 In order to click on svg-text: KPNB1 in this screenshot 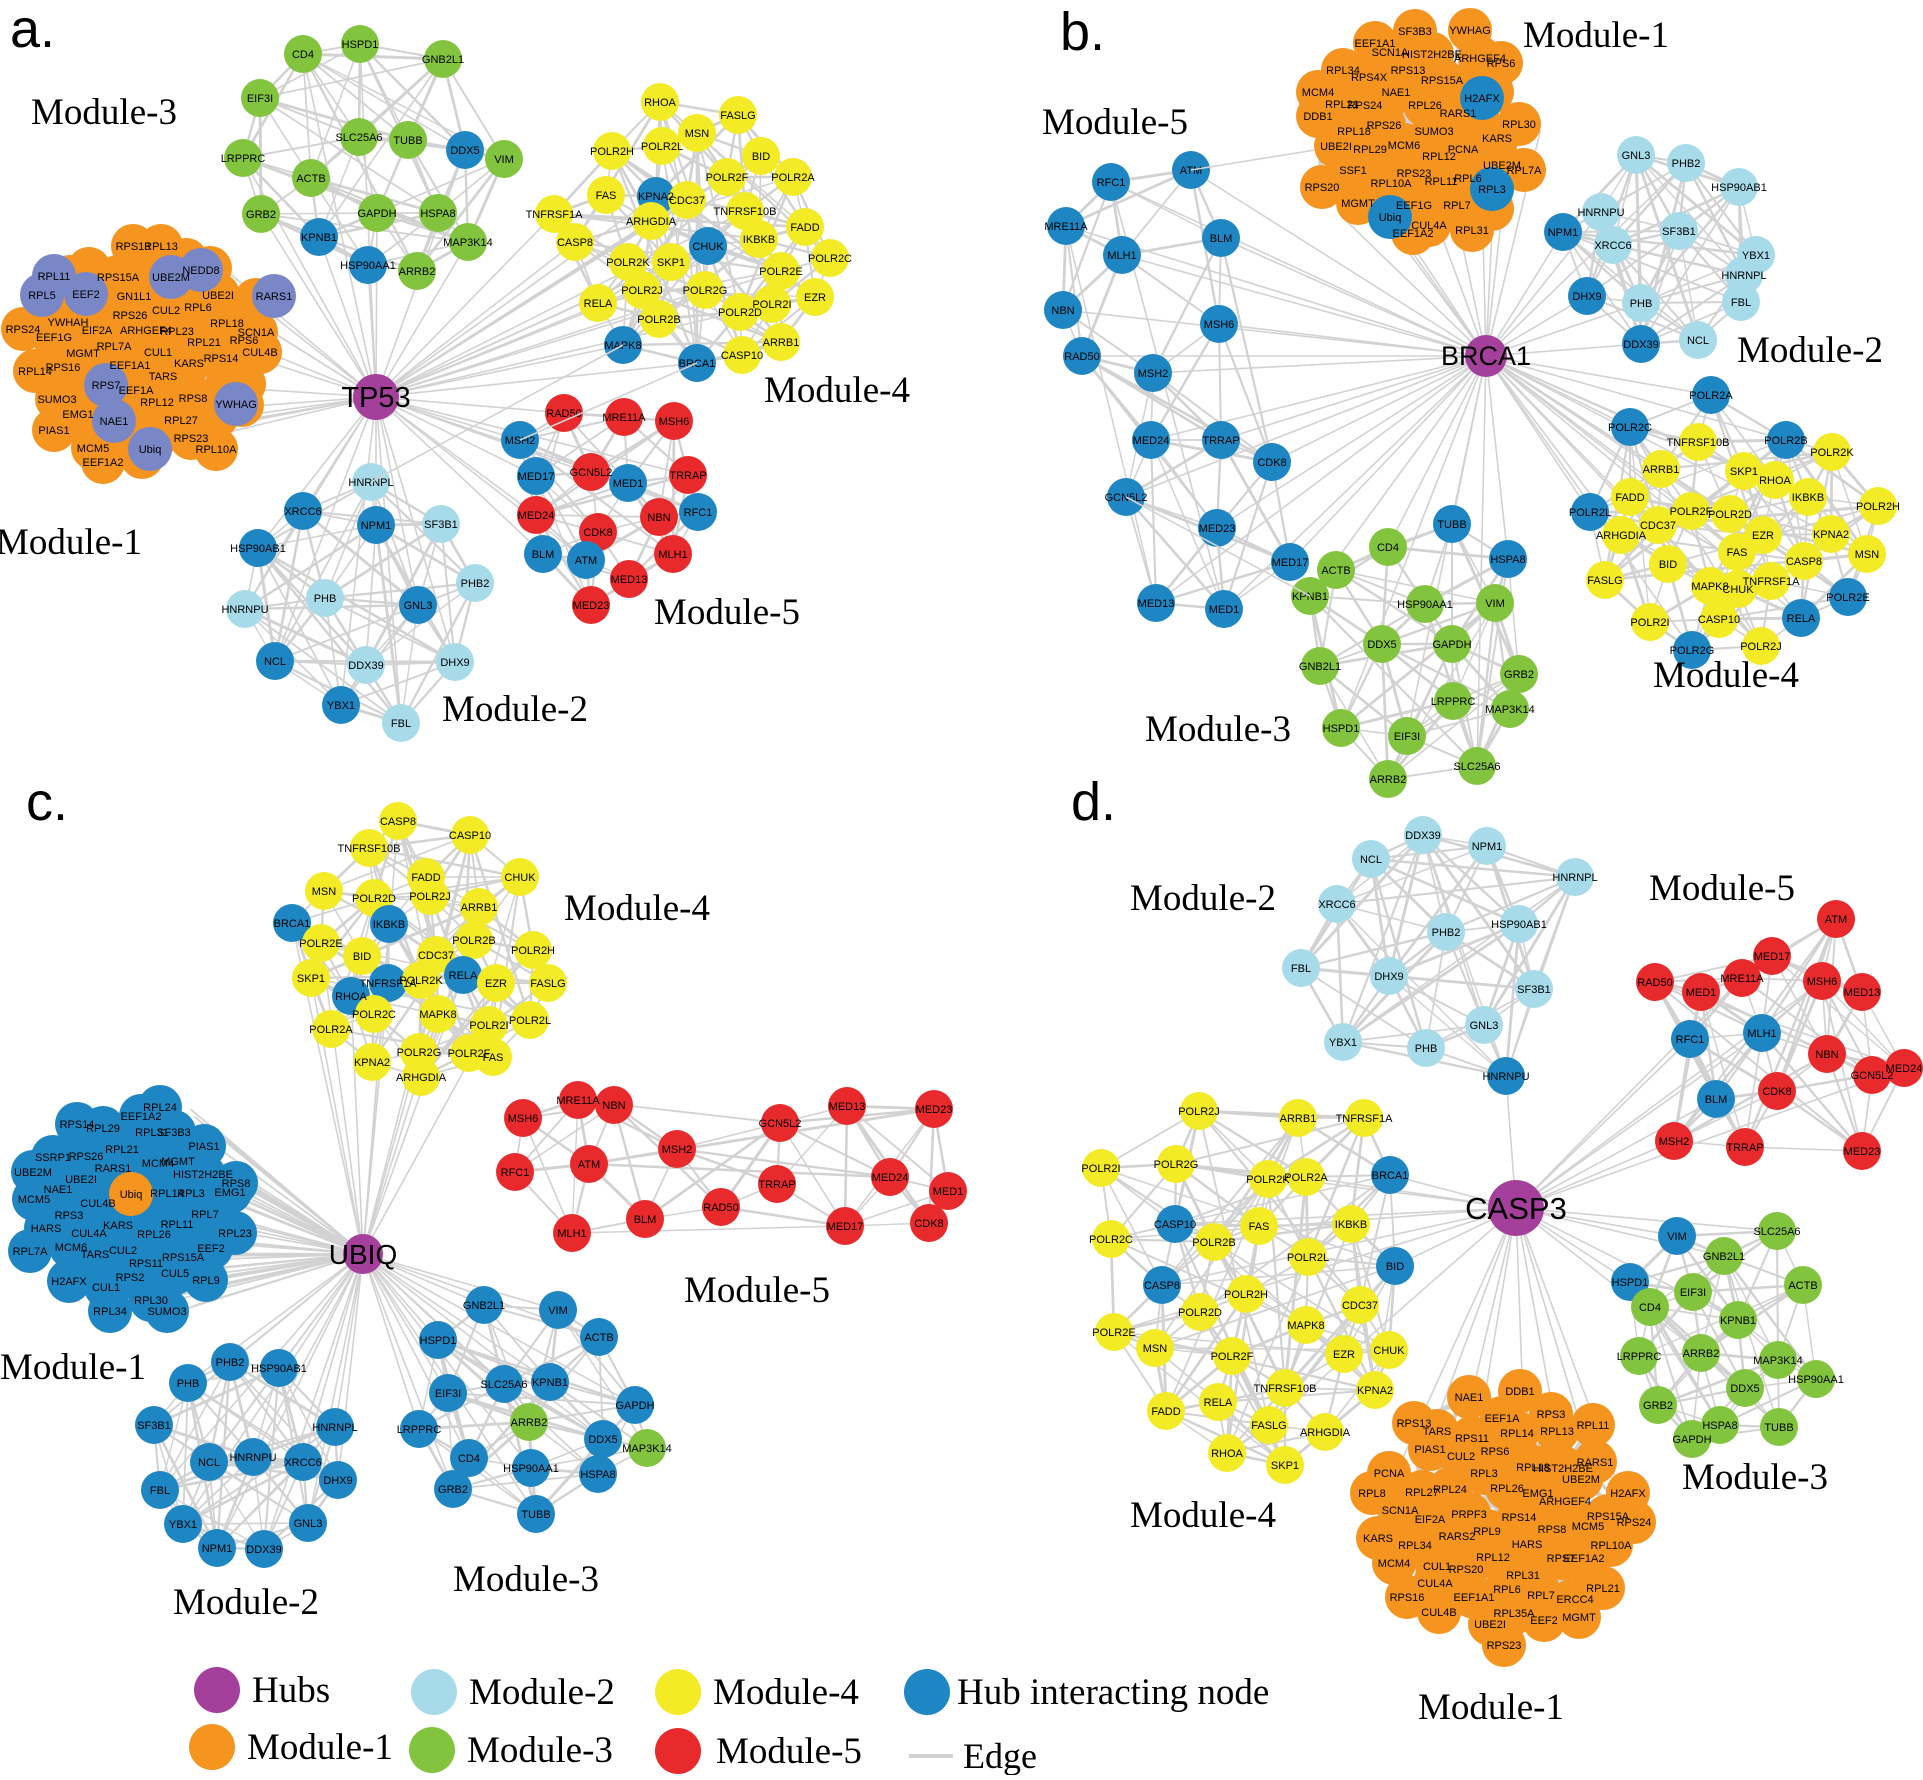, I will do `click(550, 1383)`.